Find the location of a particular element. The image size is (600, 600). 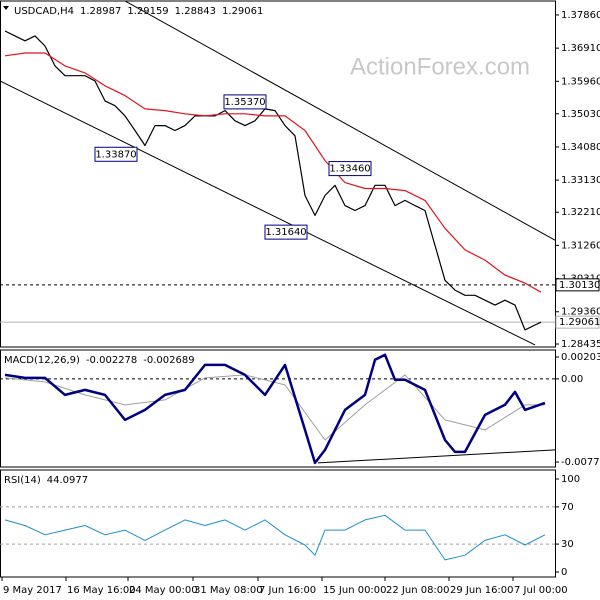

panel-title: RSI(14) is located at coordinates (22, 480).